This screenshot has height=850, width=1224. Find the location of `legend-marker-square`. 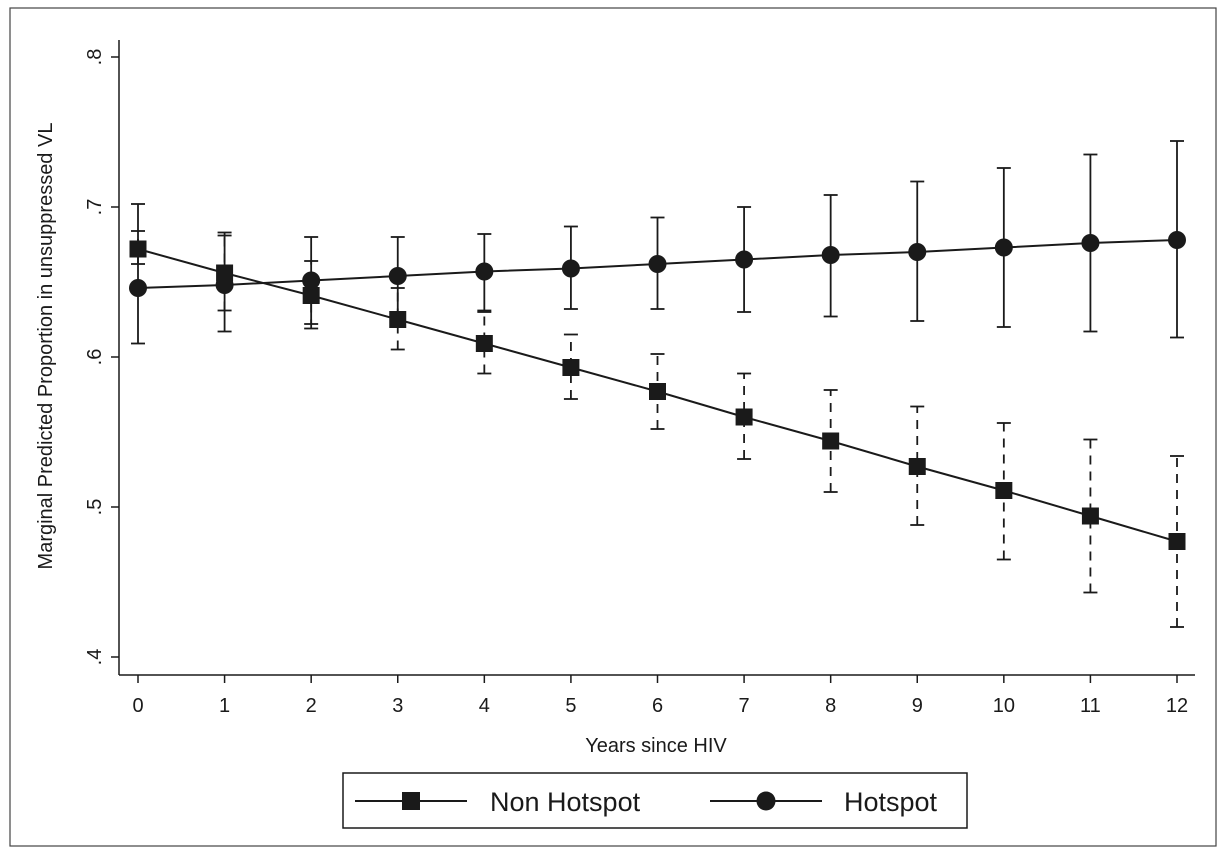

legend-marker-square is located at coordinates (411, 801).